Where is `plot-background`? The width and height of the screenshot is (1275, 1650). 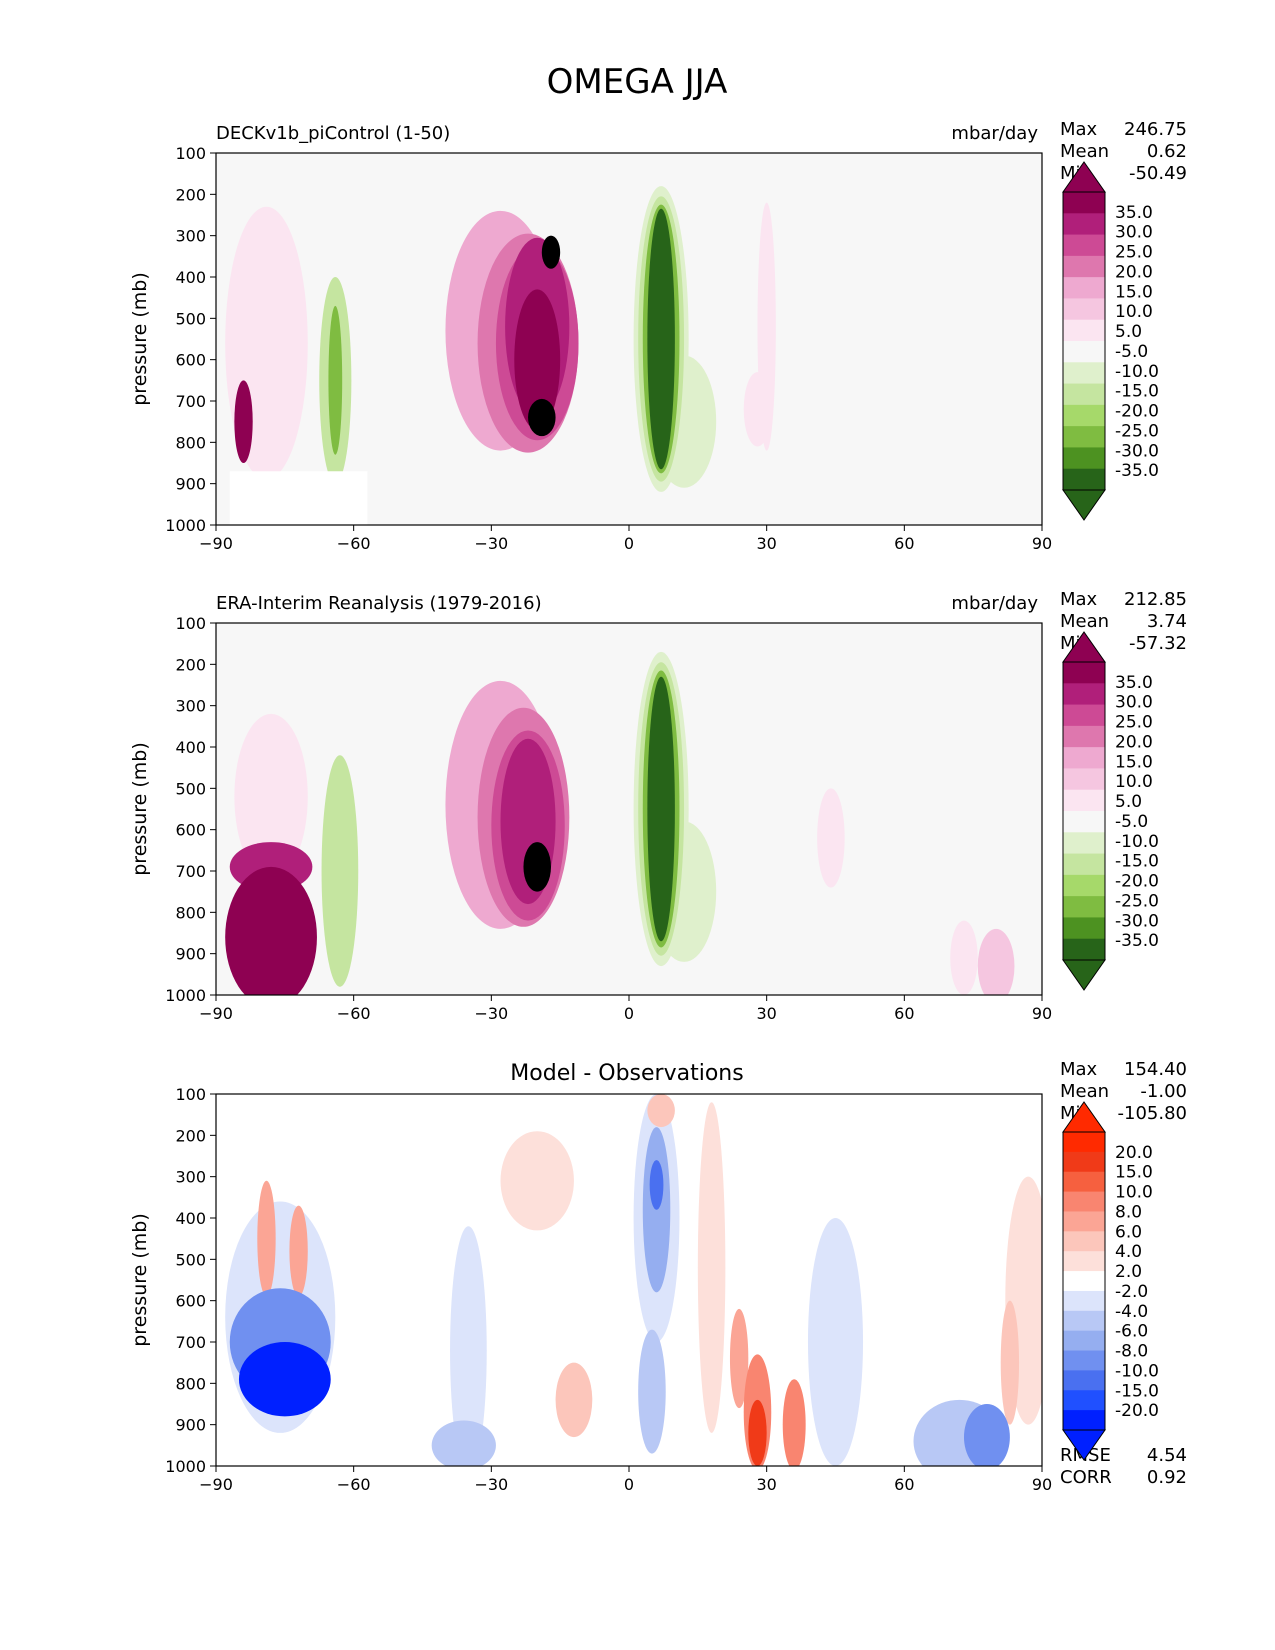
plot-background is located at coordinates (629, 1280).